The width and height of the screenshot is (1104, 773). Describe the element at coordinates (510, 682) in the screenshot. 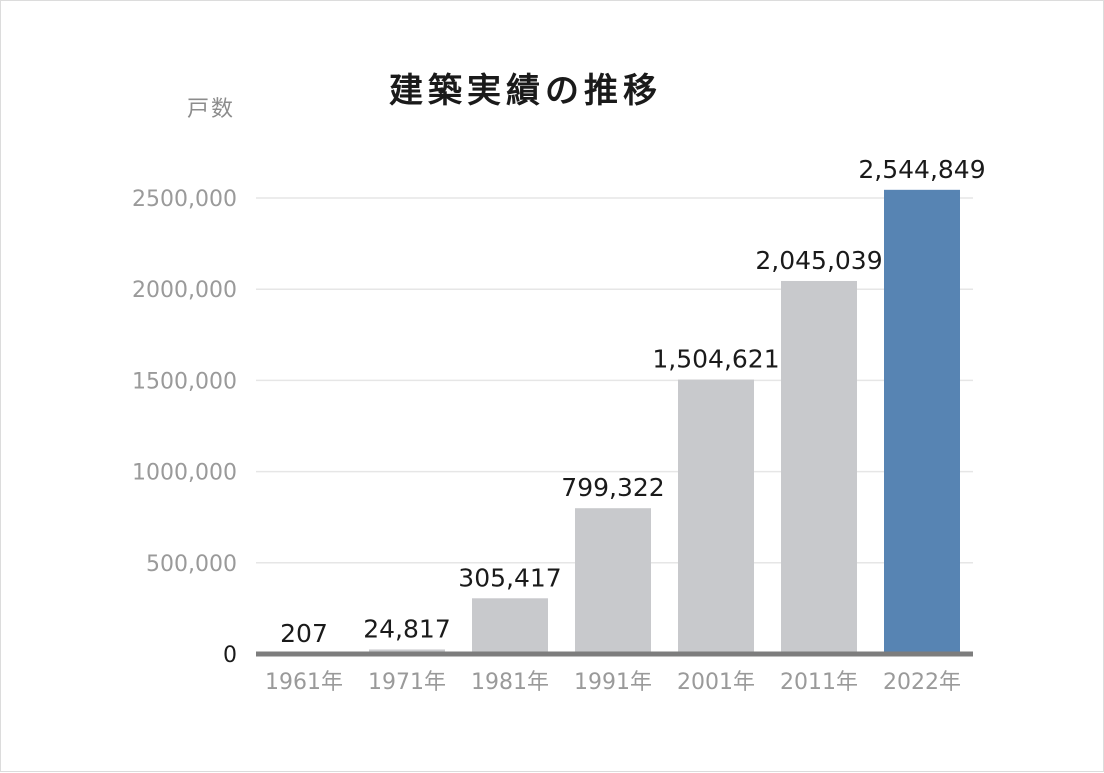

I see `x-tick-label: 1981年` at that location.